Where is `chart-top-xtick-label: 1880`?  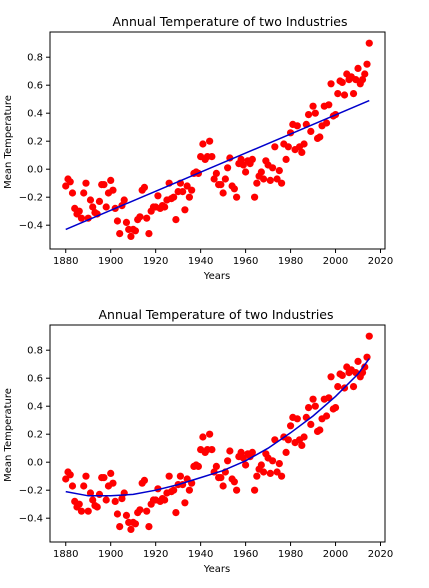 chart-top-xtick-label: 1880 is located at coordinates (65, 261).